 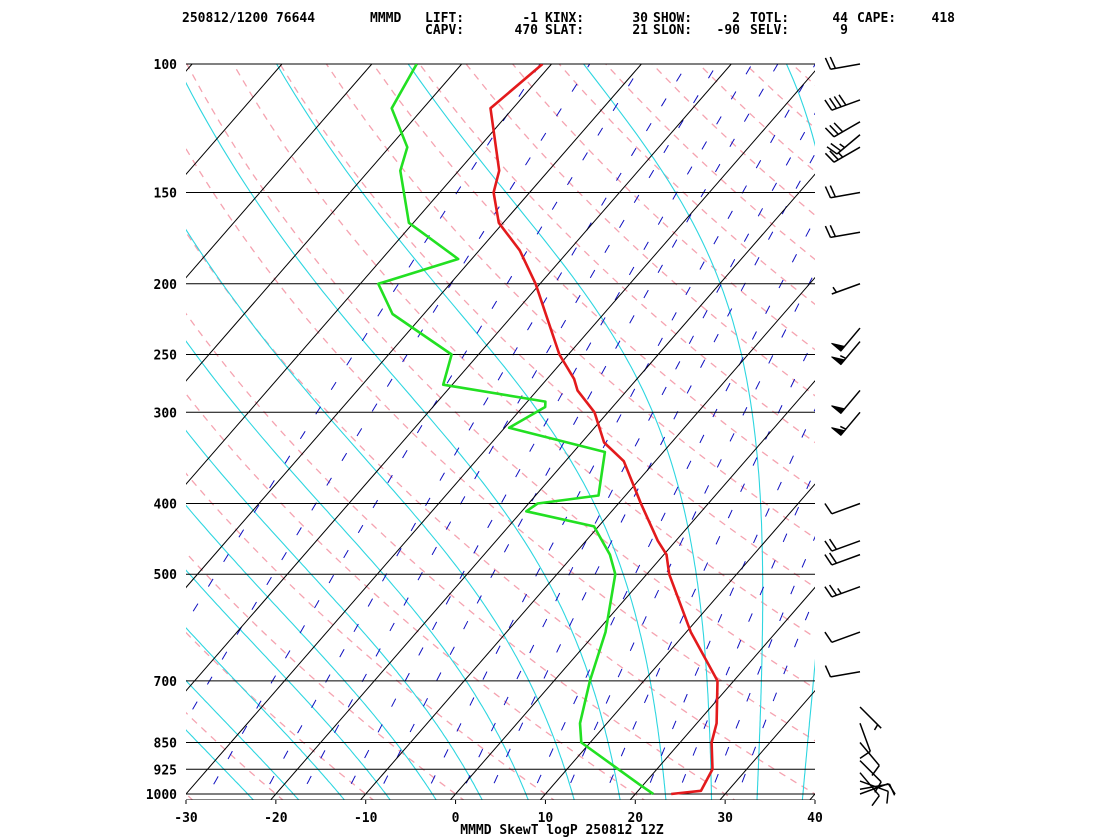 What do you see at coordinates (562, 830) in the screenshot?
I see `footer-title: MMMD SkewT logP 250812 12Z` at bounding box center [562, 830].